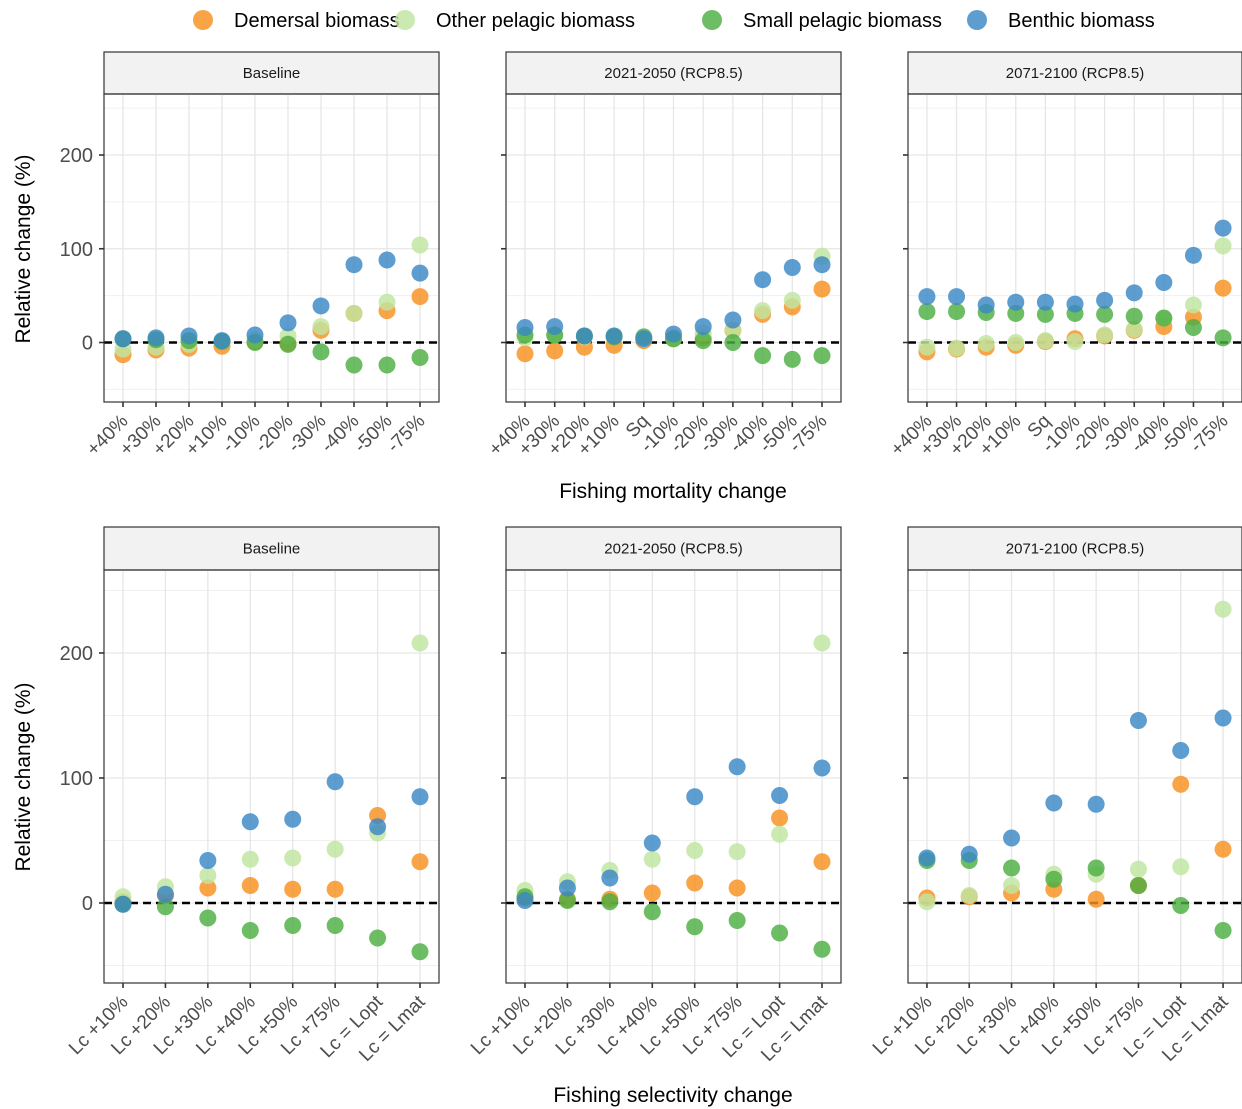 The height and width of the screenshot is (1109, 1242). What do you see at coordinates (406, 434) in the screenshot?
I see `x-tick-label: -75%` at bounding box center [406, 434].